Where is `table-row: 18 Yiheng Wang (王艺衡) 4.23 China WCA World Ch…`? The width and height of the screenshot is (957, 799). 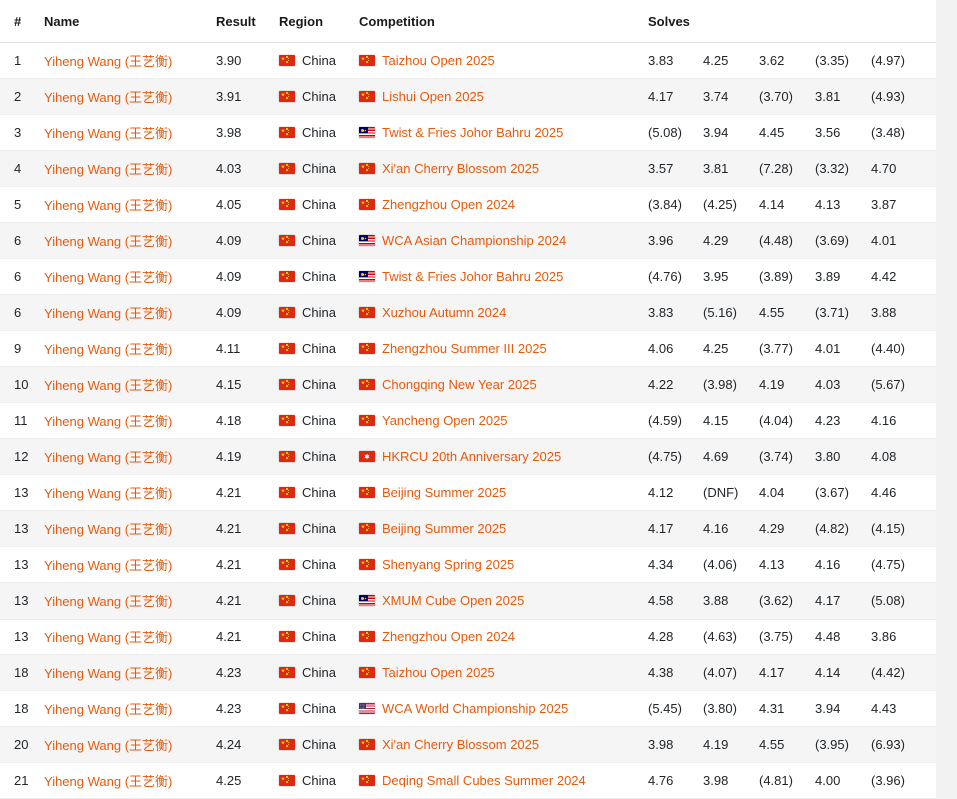
table-row: 18 Yiheng Wang (王艺衡) 4.23 China WCA World Ch… is located at coordinates (468, 708).